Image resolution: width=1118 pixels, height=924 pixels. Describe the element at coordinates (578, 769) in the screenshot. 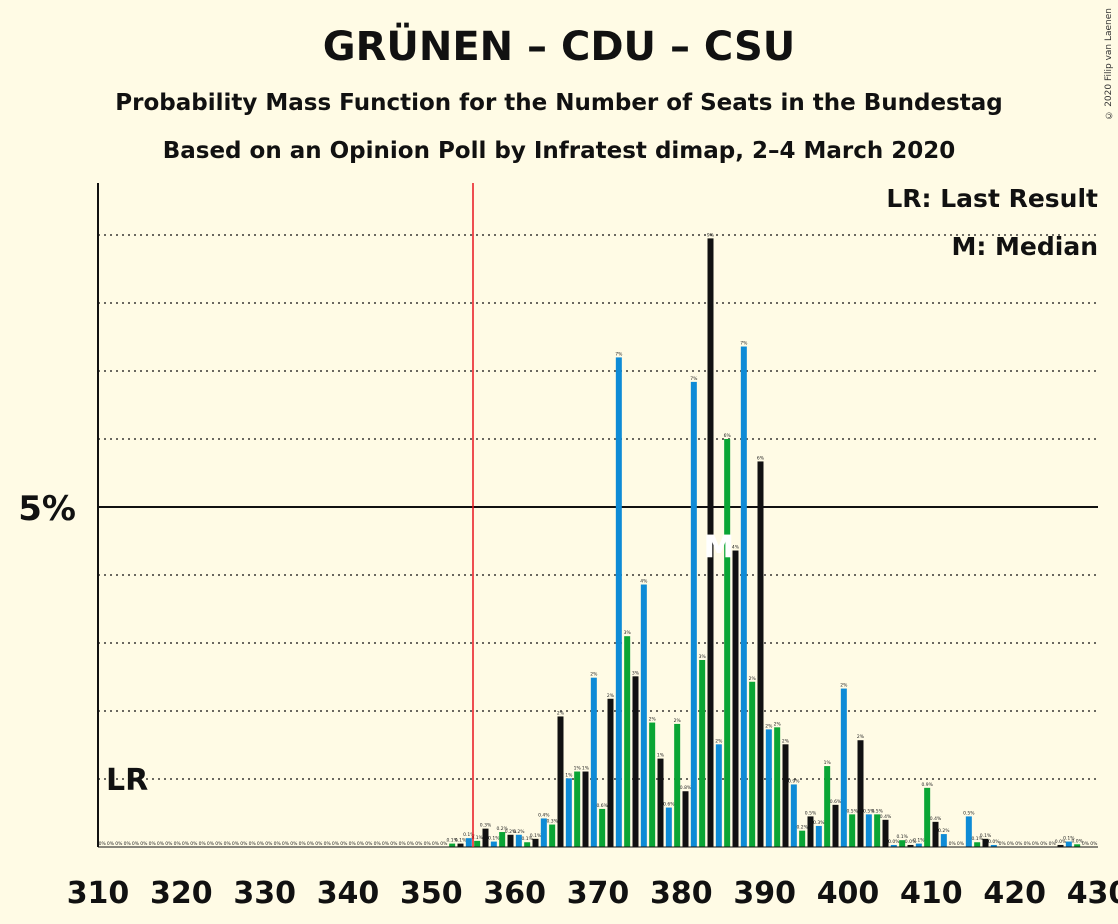

I see `bar-label-367: 1%` at that location.